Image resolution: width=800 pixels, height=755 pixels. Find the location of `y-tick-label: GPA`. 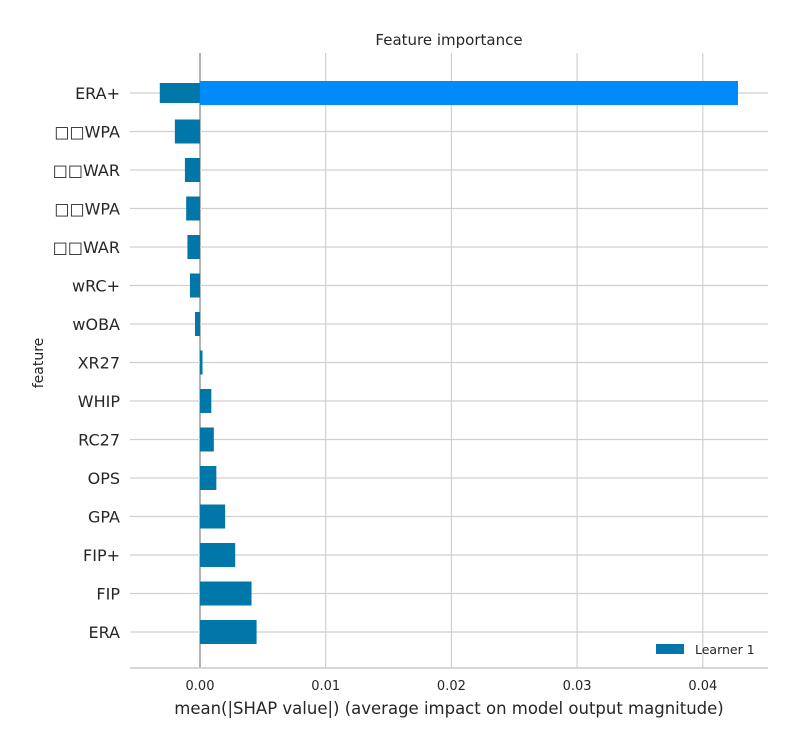

y-tick-label: GPA is located at coordinates (104, 517).